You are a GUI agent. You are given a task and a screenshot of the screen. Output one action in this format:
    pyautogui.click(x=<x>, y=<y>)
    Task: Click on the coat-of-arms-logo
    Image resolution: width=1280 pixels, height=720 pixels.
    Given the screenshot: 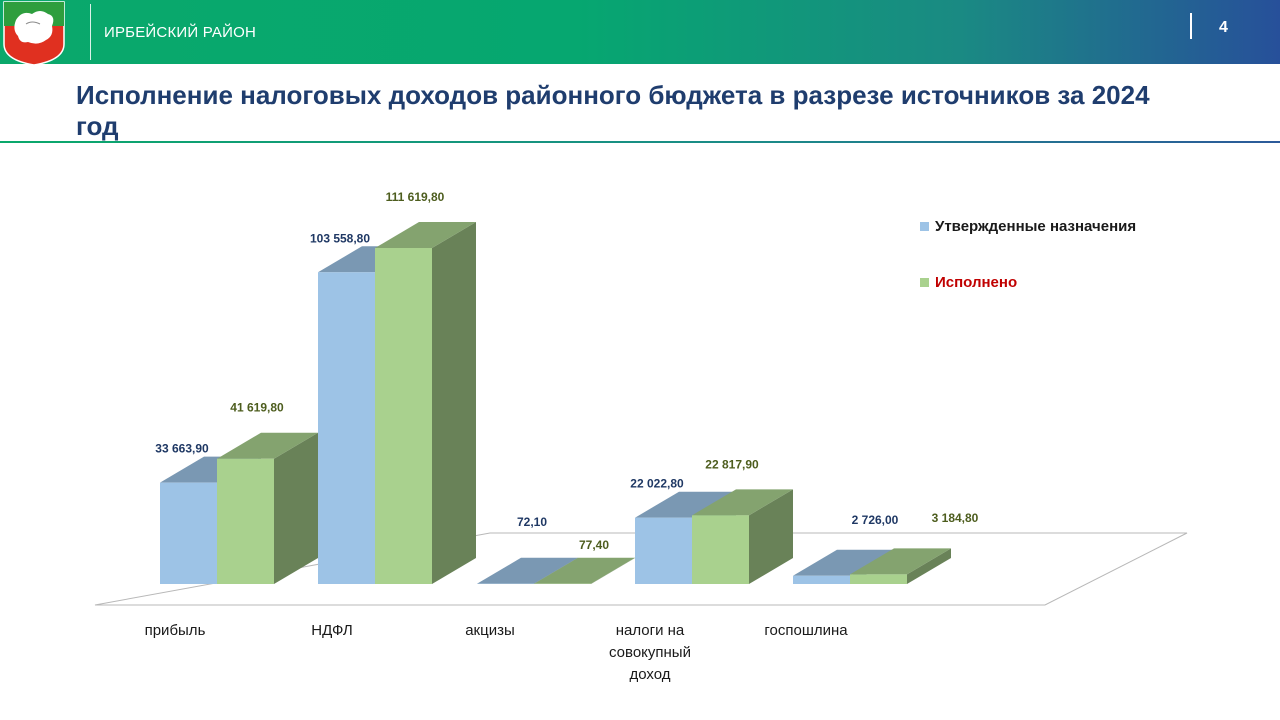 What is the action you would take?
    pyautogui.click(x=34, y=33)
    